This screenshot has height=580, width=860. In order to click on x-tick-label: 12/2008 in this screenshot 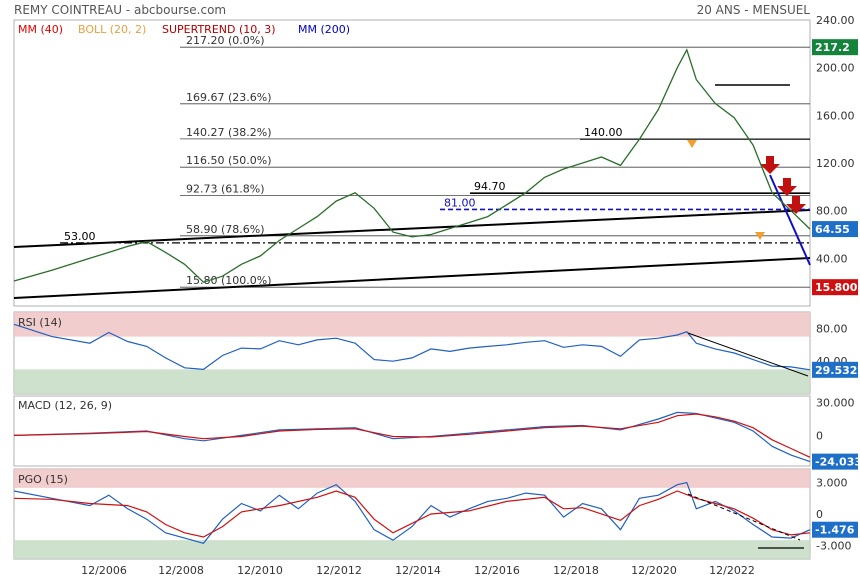, I will do `click(181, 570)`.